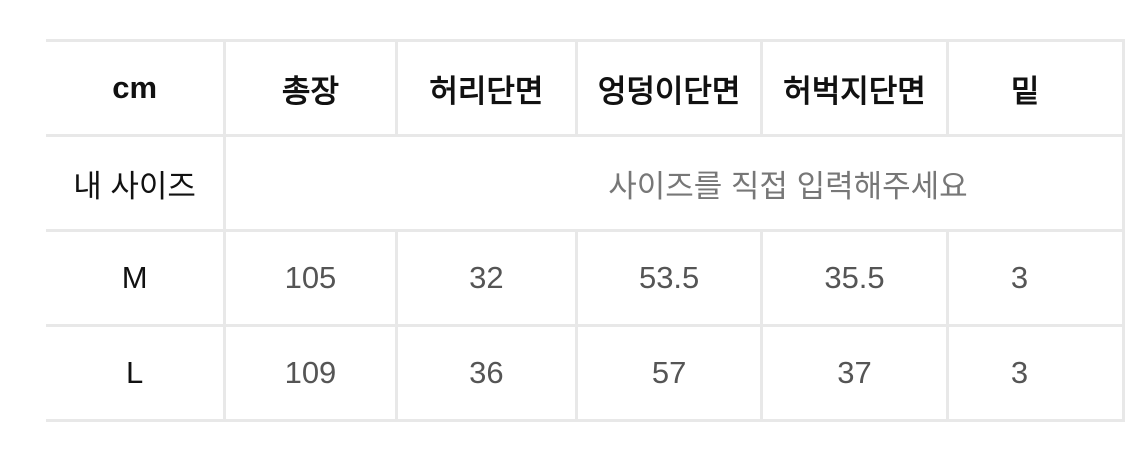 This screenshot has height=469, width=1125. I want to click on table-cell: 37, so click(854, 373).